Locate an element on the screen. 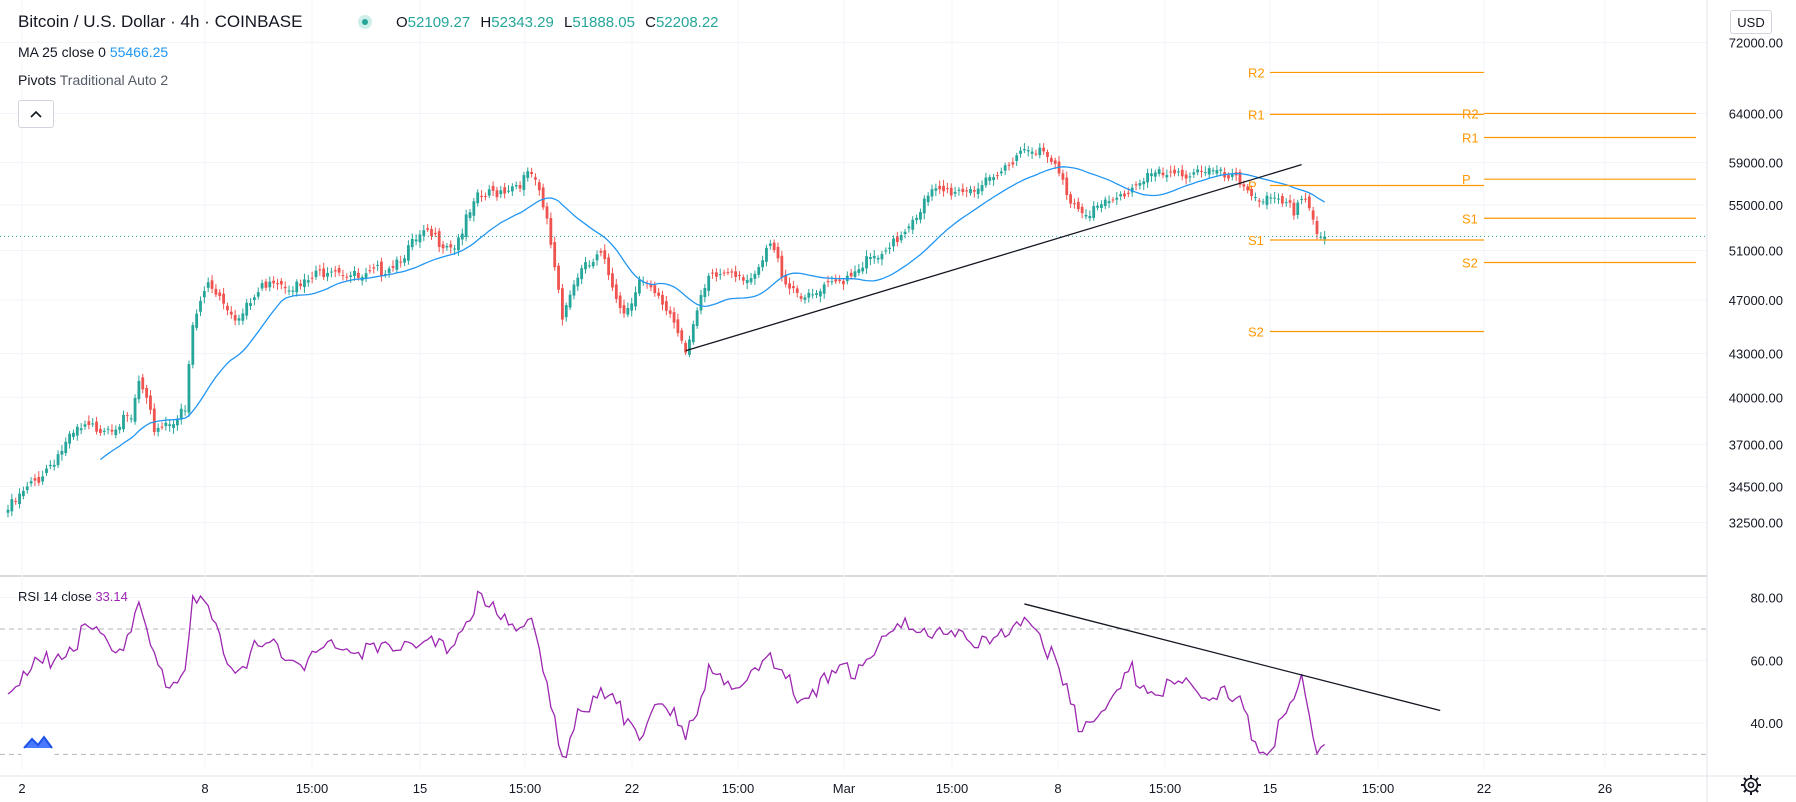 This screenshot has height=802, width=1796. price-tick-label: 34500.00 is located at coordinates (1756, 487).